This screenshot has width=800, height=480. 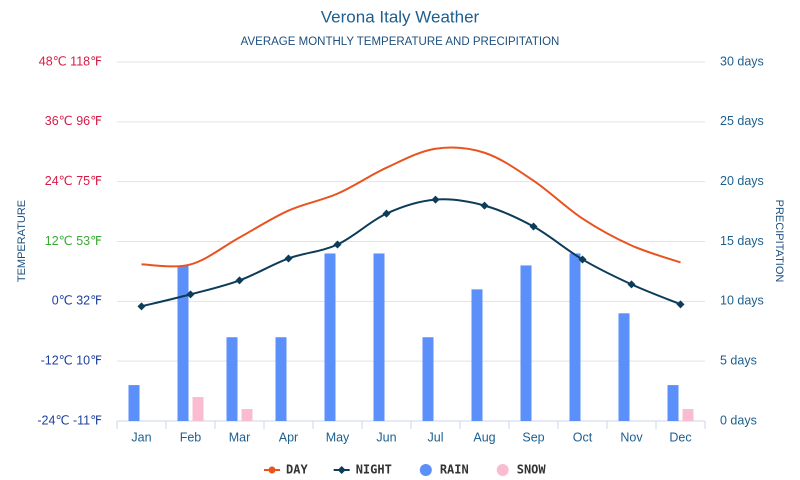 What do you see at coordinates (191, 437) in the screenshot?
I see `x-tick-label: Feb` at bounding box center [191, 437].